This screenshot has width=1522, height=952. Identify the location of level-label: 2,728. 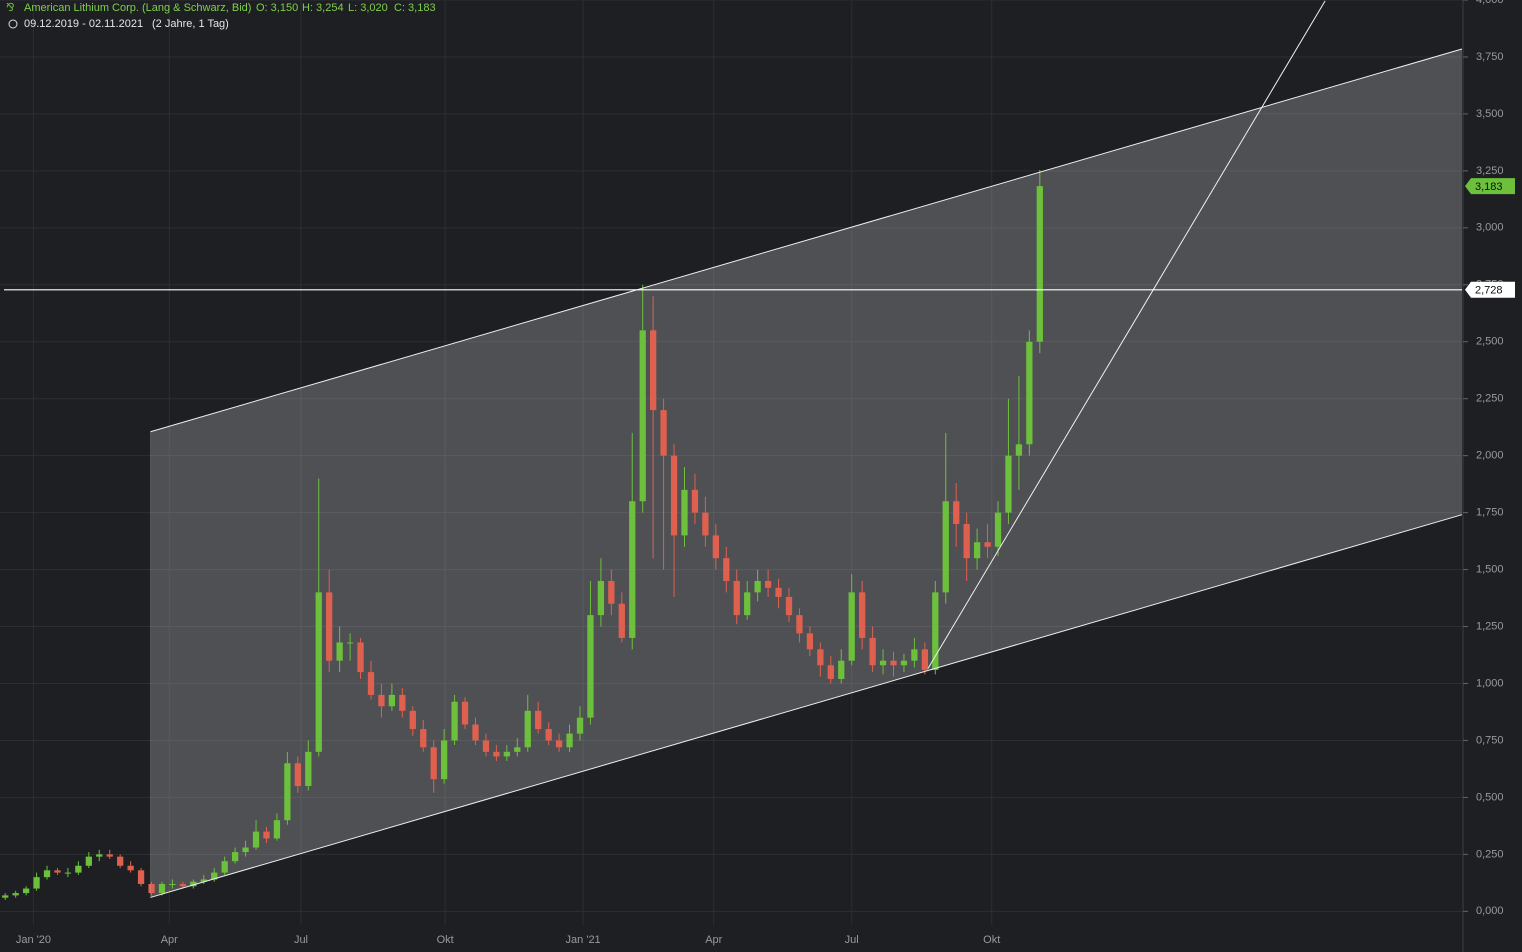
(1489, 291).